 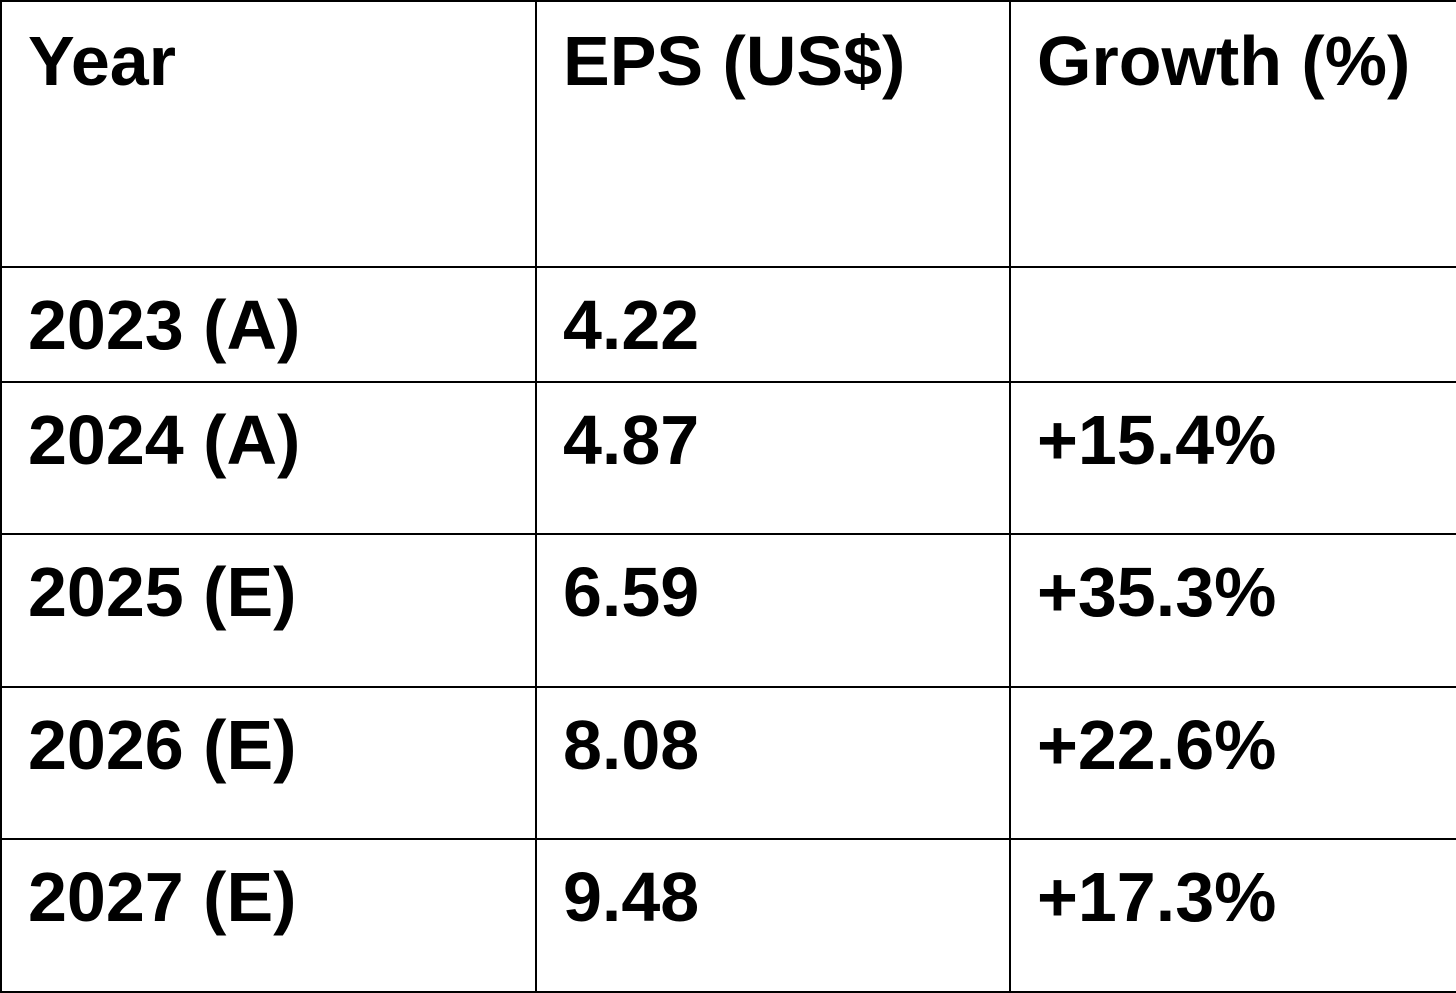 I want to click on year-cell: 2025 (E), so click(x=268, y=610).